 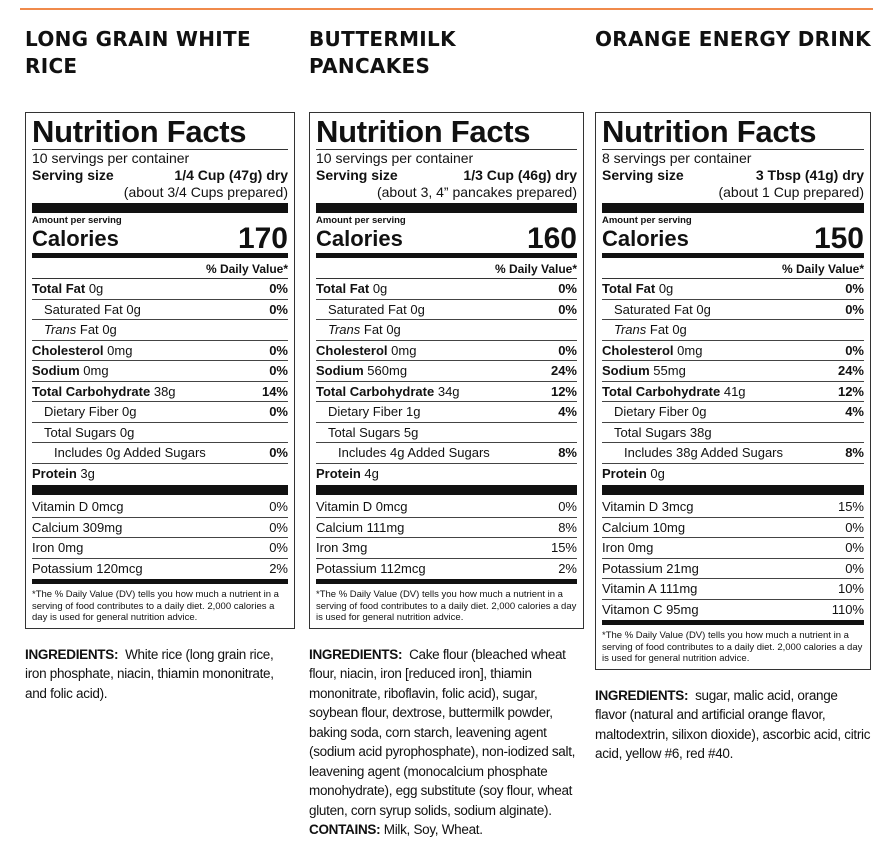 I want to click on vitamin-row: Potassium 21mg 0%, so click(x=733, y=569).